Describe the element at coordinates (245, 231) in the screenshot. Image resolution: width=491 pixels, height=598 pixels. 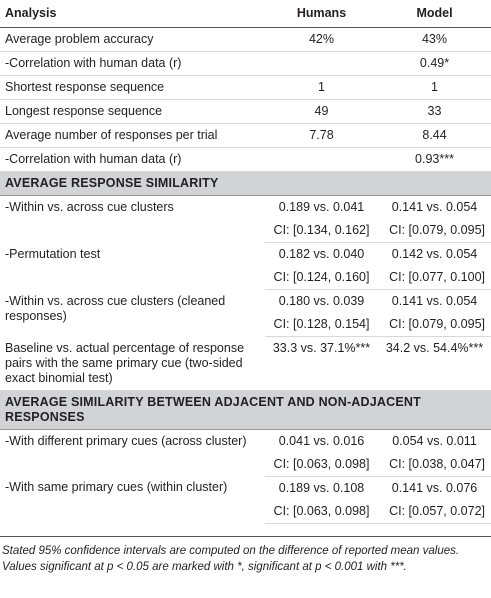
I see `table-row: CI: [0.134, 0.162] CI: [0.079, 0.095]` at that location.